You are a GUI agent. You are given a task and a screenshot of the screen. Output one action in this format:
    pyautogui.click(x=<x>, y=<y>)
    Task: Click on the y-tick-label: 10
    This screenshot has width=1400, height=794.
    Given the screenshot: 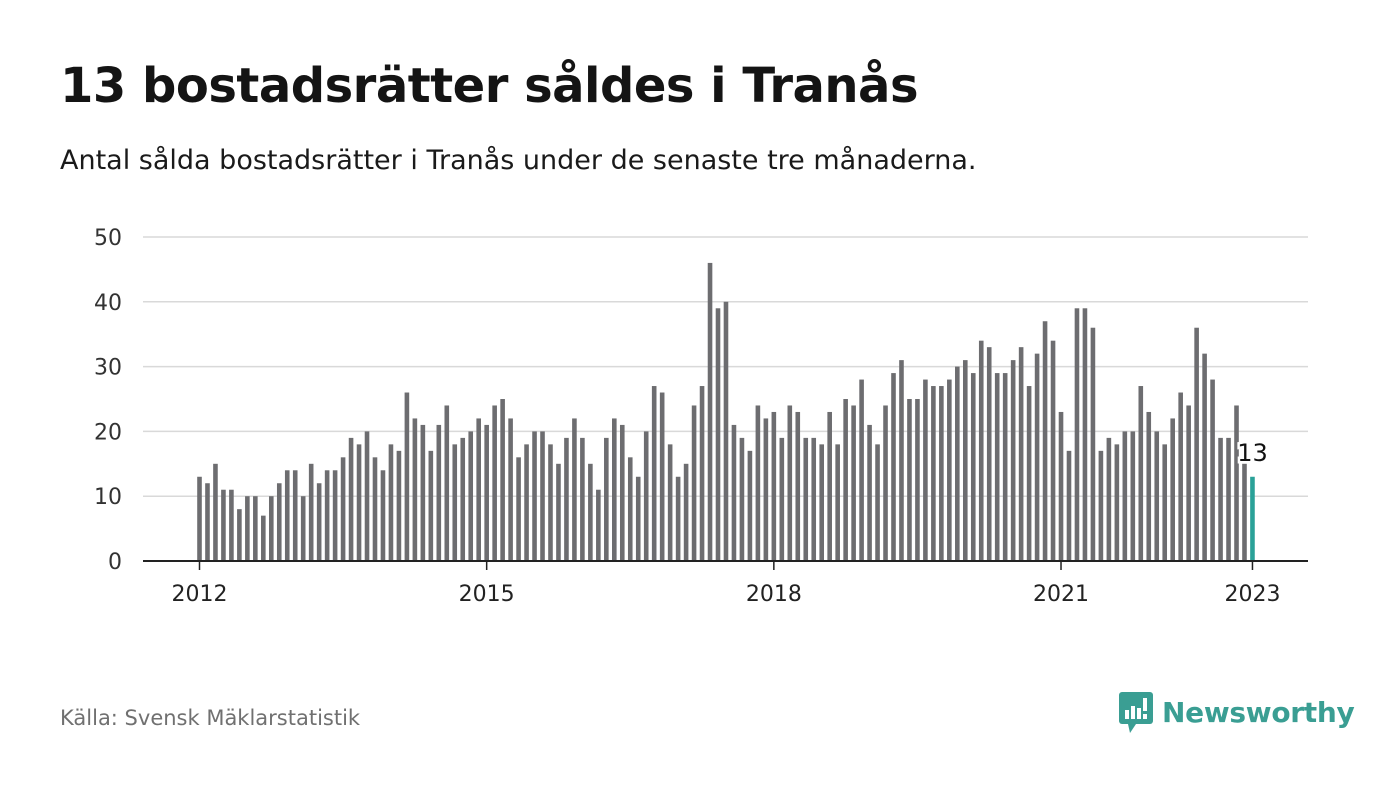 What is the action you would take?
    pyautogui.click(x=108, y=497)
    